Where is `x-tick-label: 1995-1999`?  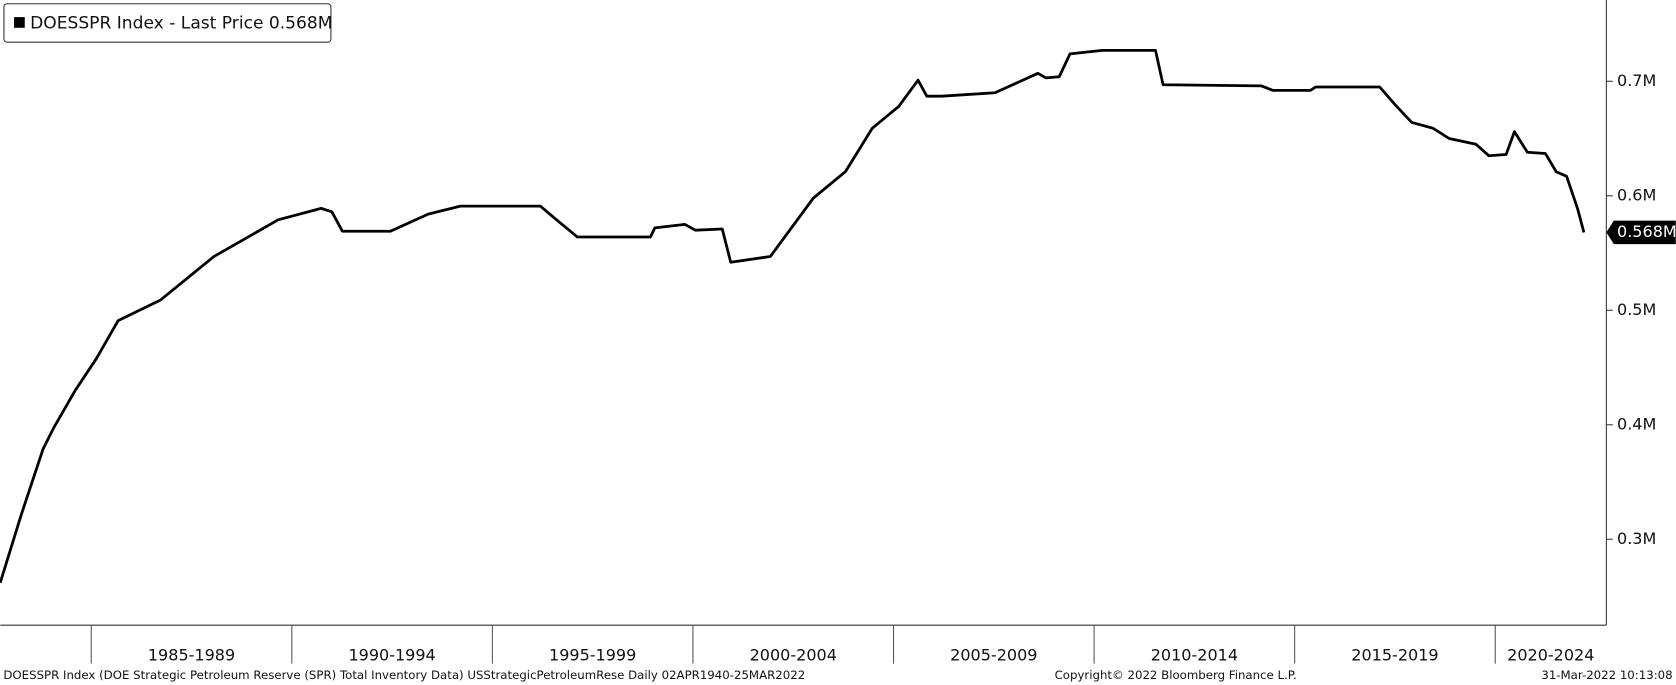 x-tick-label: 1995-1999 is located at coordinates (592, 655).